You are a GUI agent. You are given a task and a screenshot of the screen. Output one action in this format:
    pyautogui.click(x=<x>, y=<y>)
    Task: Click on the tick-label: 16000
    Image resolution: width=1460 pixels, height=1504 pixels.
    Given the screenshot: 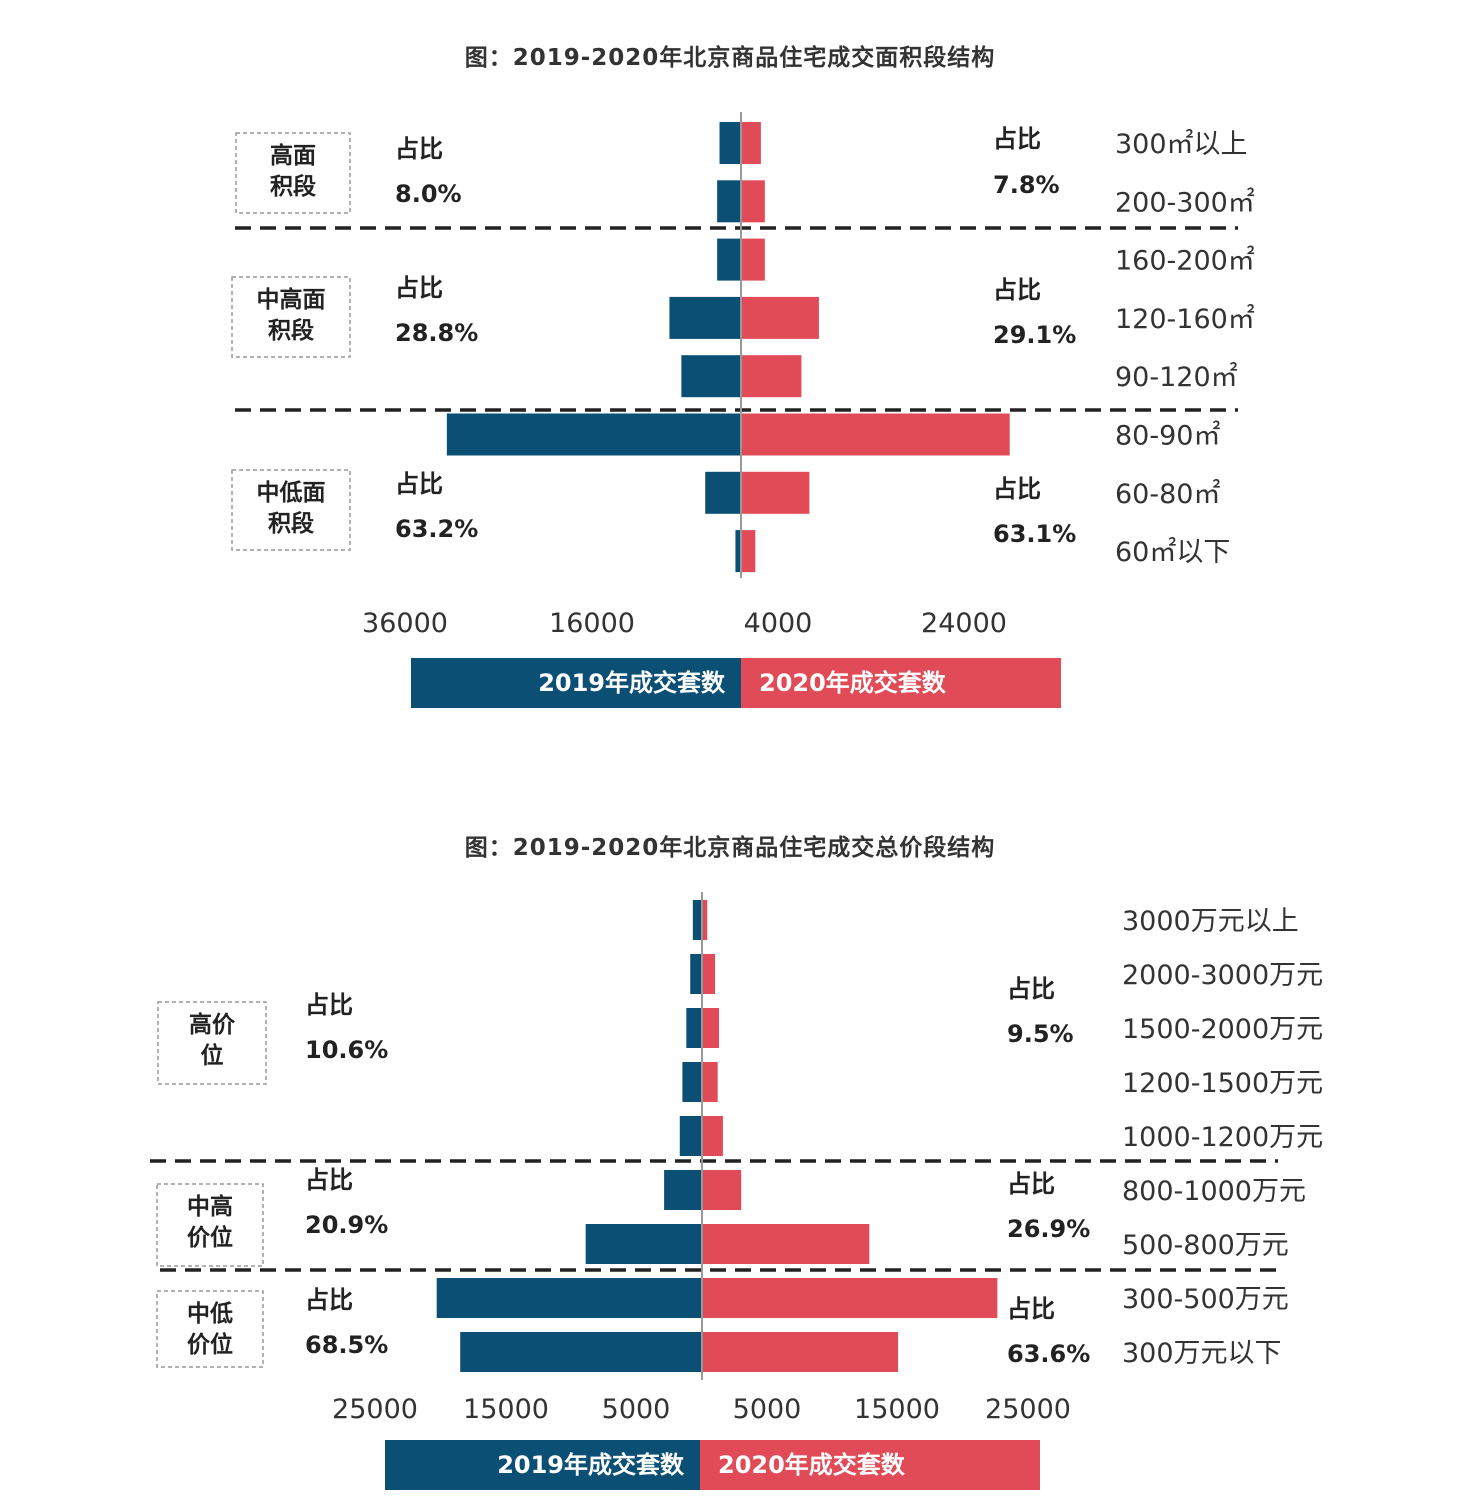 What is the action you would take?
    pyautogui.click(x=592, y=623)
    